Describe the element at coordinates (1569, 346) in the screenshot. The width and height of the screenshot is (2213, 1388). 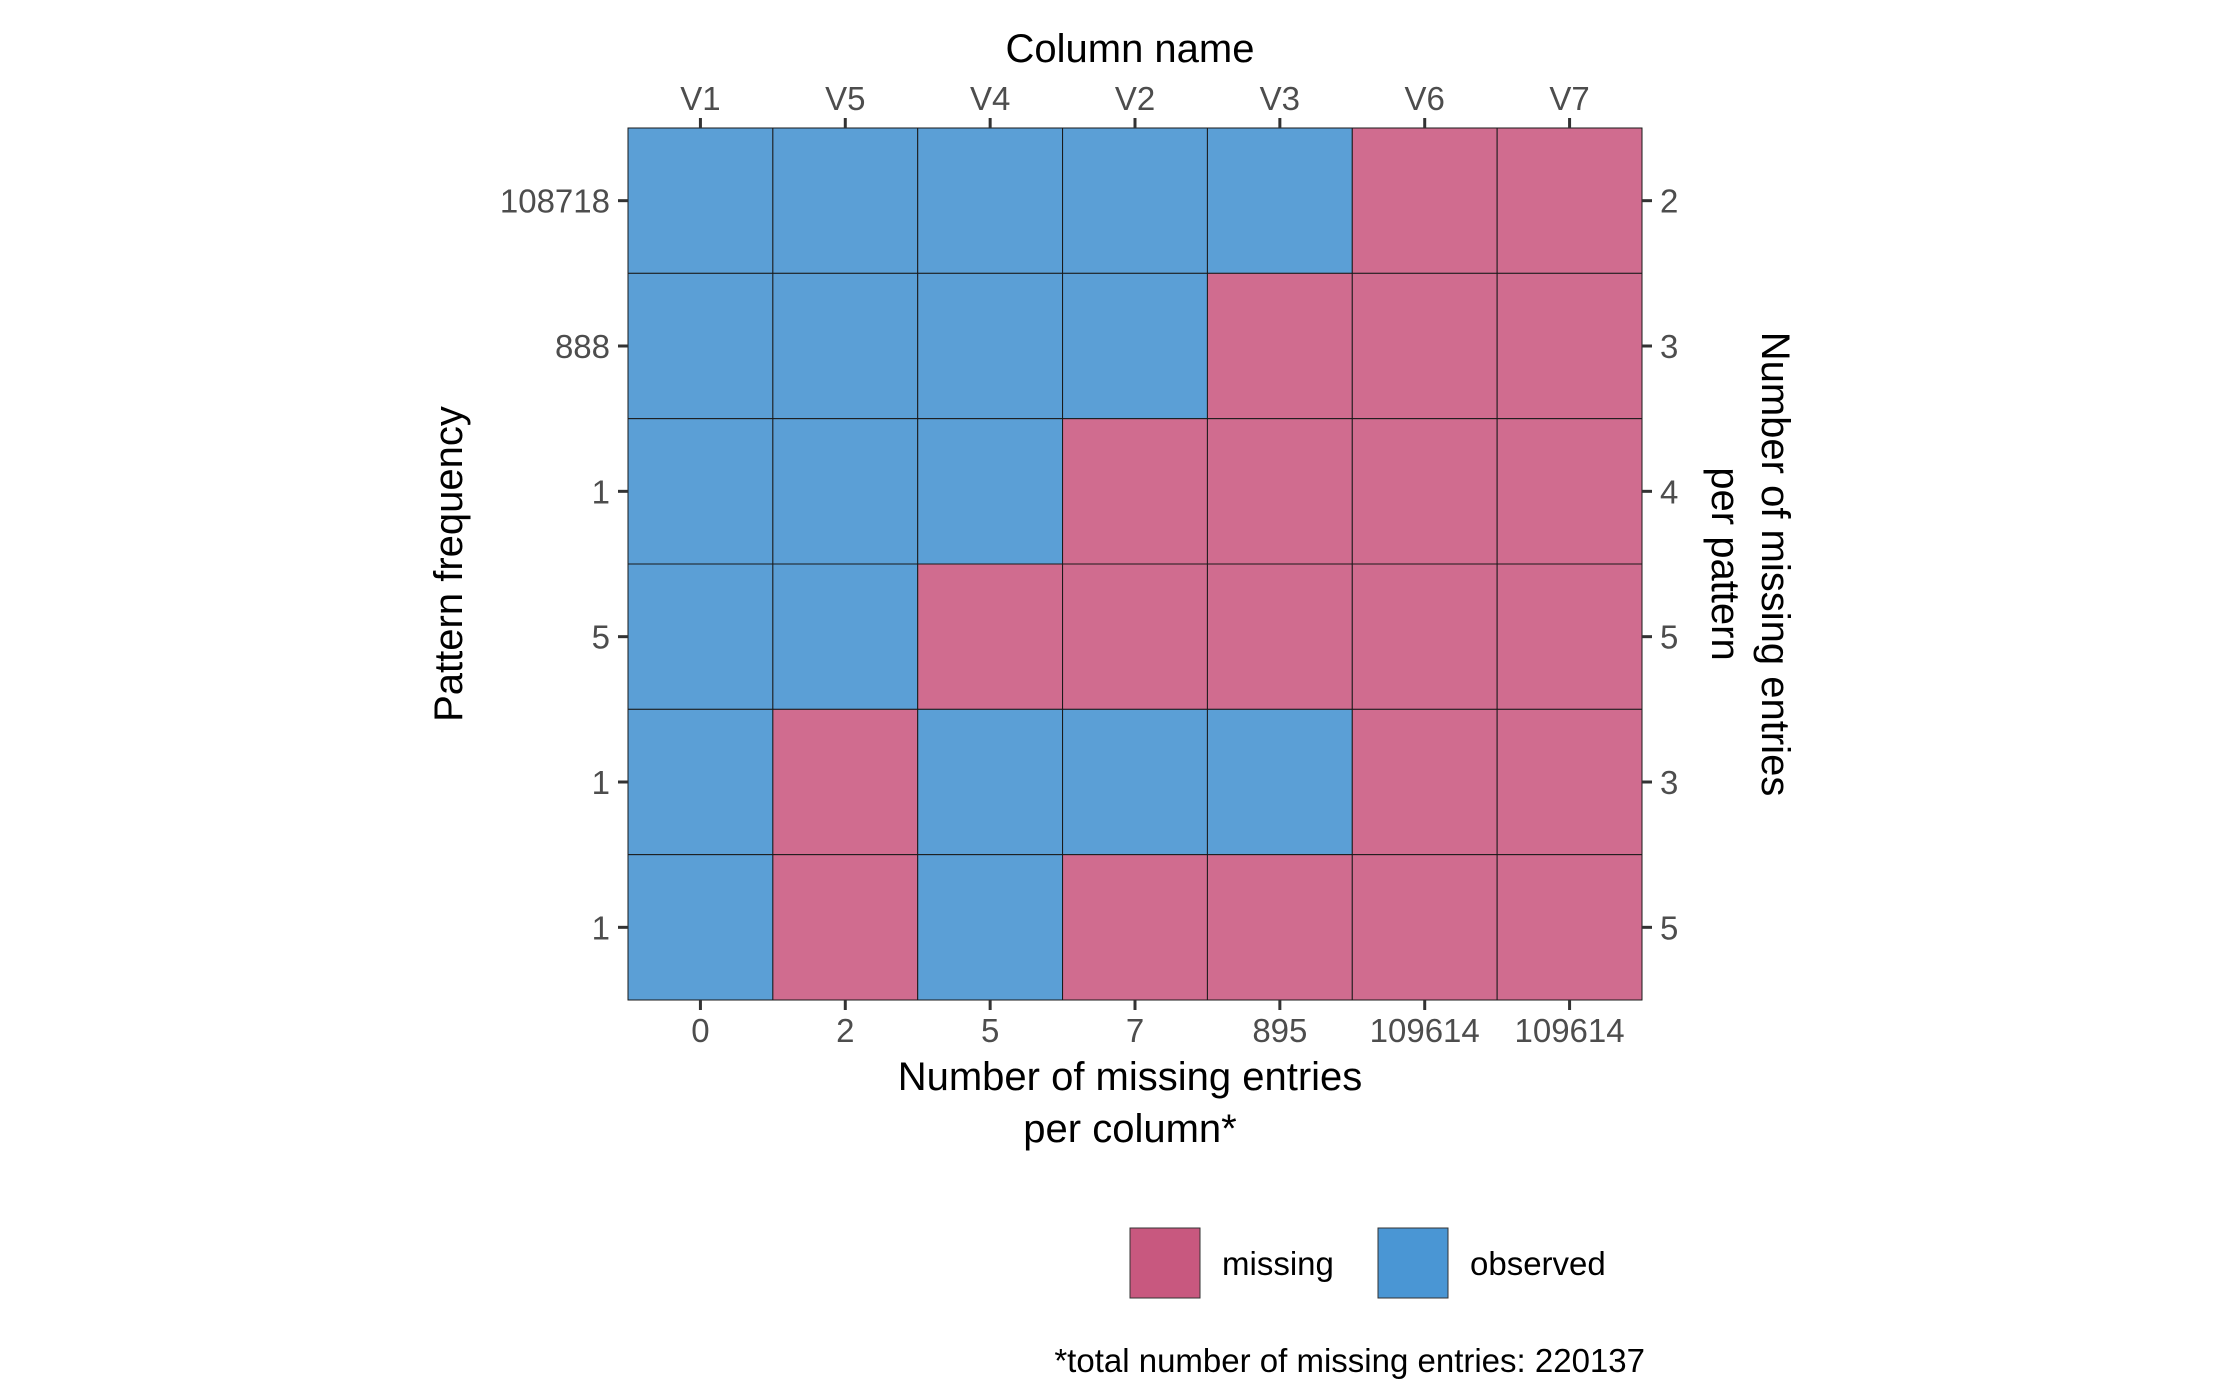
I see `cell-missing-r2-c7` at that location.